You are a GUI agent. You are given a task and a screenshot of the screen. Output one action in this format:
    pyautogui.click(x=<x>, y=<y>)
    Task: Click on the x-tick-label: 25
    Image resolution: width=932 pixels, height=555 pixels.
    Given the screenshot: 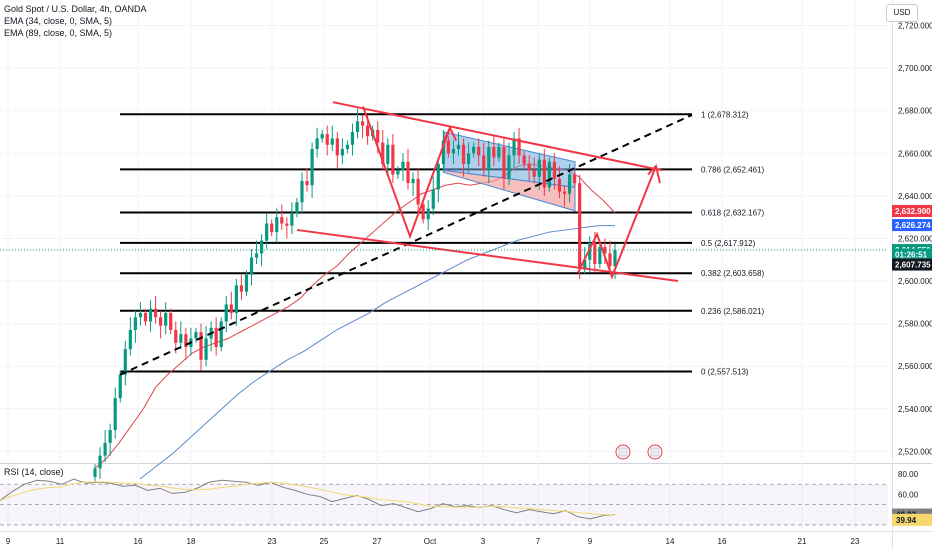 What is the action you would take?
    pyautogui.click(x=324, y=541)
    